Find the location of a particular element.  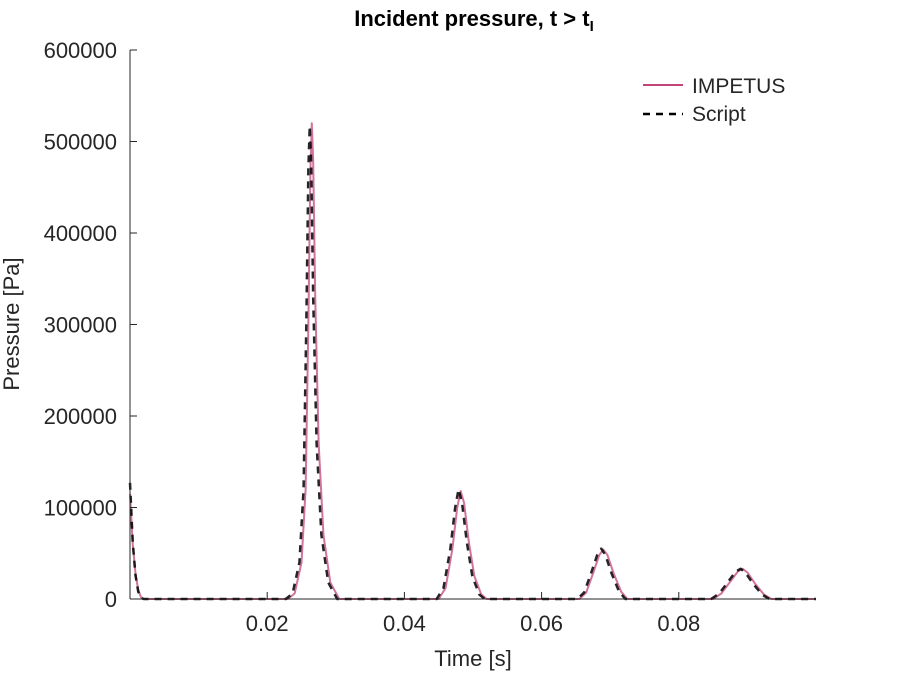

y-tick-label: 500000 is located at coordinates (80, 142).